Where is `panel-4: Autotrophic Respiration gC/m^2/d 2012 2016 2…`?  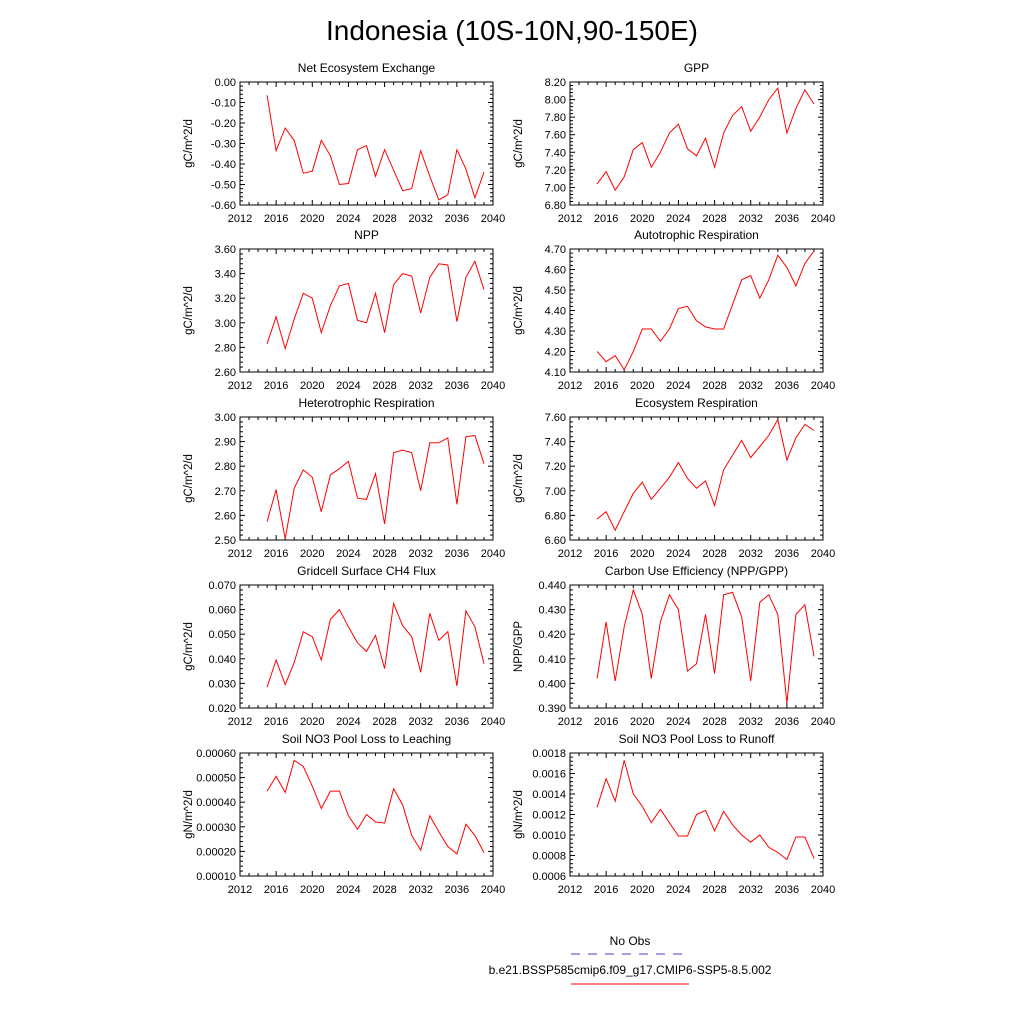 panel-4: Autotrophic Respiration gC/m^2/d 2012 2016 2… is located at coordinates (674, 310).